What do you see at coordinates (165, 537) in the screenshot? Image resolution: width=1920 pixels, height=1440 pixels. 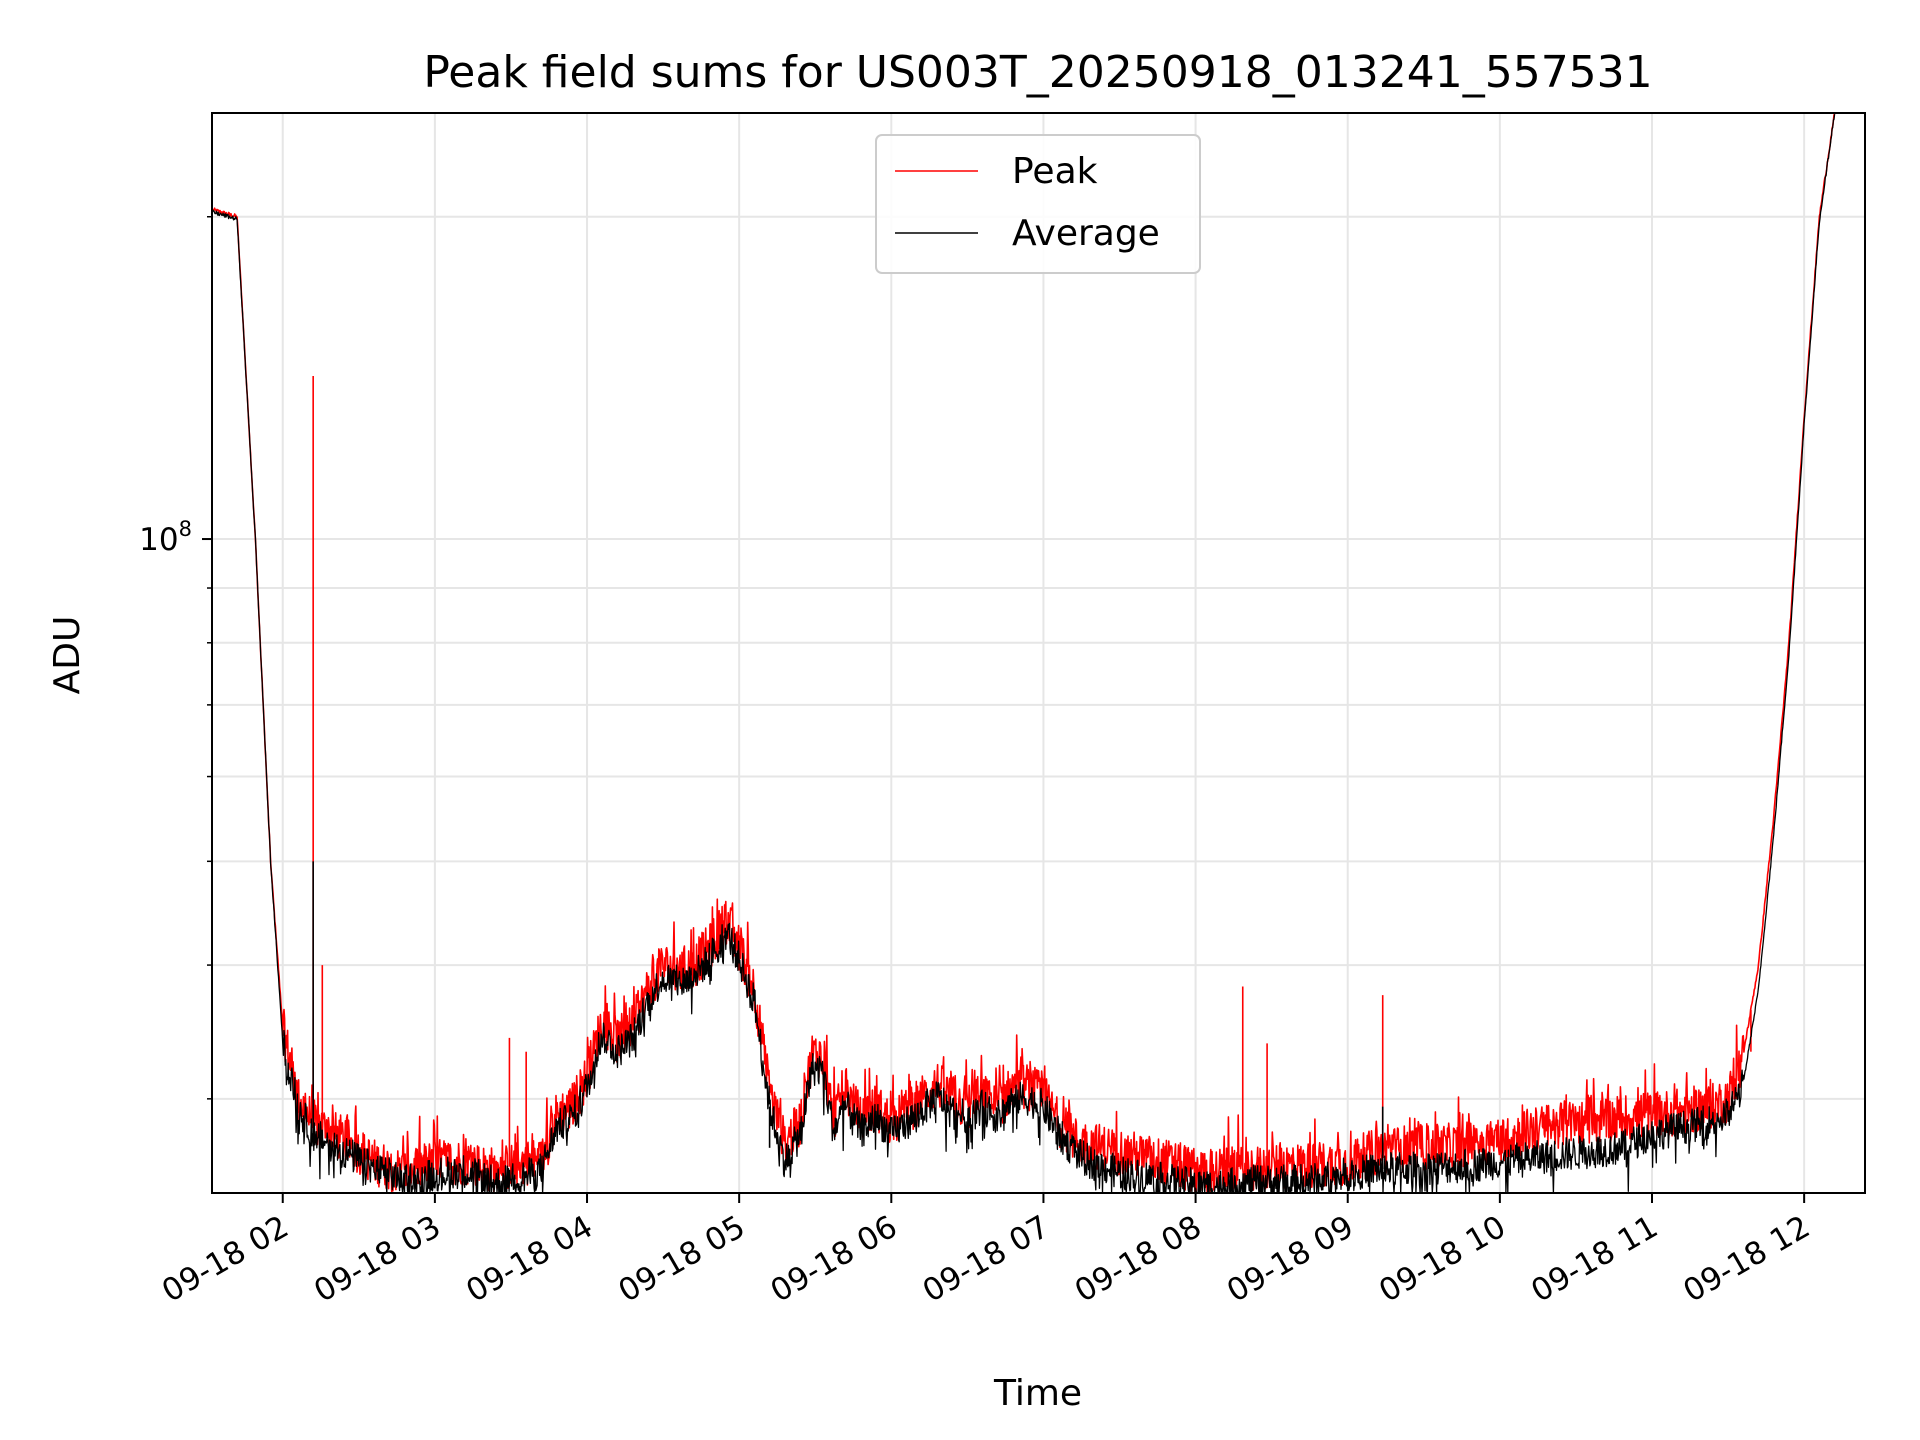 I see `y-tick-label: 108` at bounding box center [165, 537].